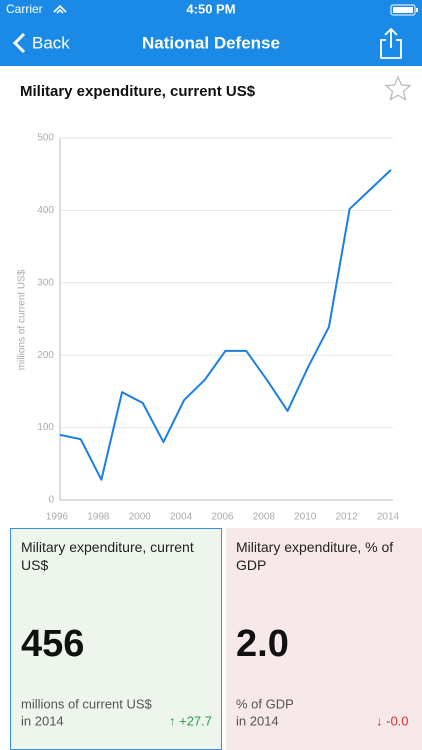 The height and width of the screenshot is (750, 422). I want to click on y-tick-label: 300, so click(45, 282).